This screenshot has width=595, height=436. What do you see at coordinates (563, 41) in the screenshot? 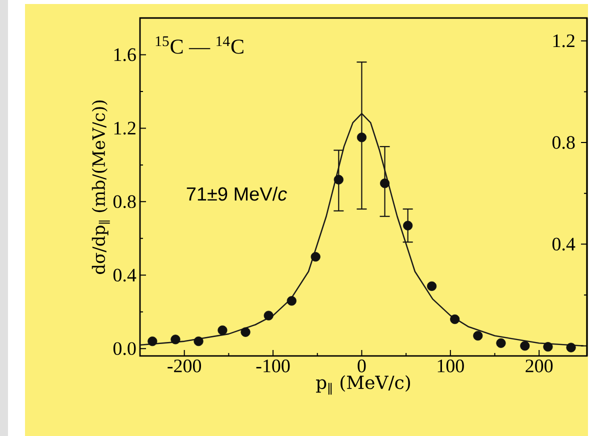
I see `y2-tick-label: 1.2` at bounding box center [563, 41].